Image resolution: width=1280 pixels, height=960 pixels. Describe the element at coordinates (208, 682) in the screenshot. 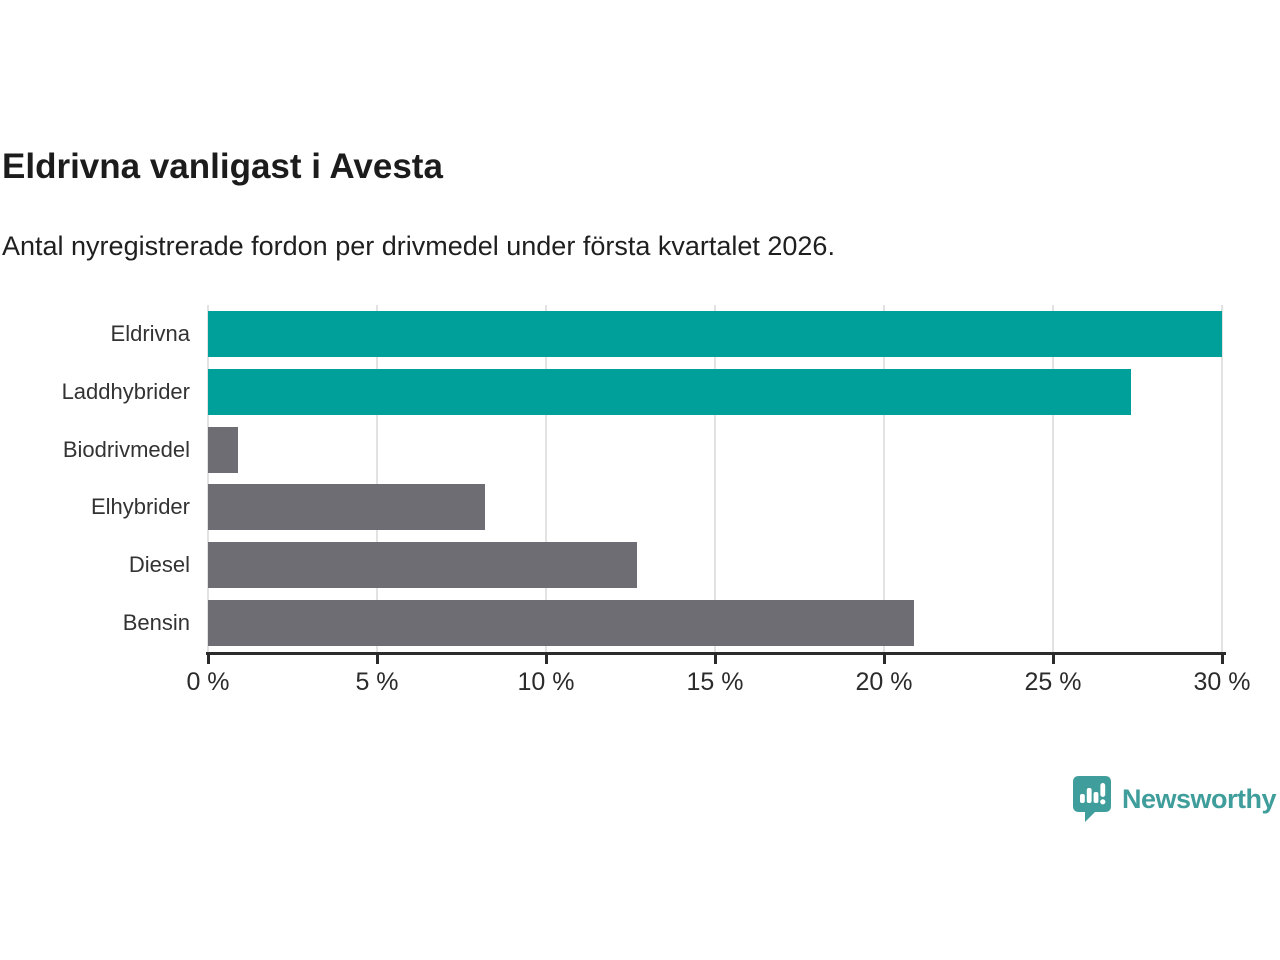

I see `tick-label-0: 0 %` at that location.